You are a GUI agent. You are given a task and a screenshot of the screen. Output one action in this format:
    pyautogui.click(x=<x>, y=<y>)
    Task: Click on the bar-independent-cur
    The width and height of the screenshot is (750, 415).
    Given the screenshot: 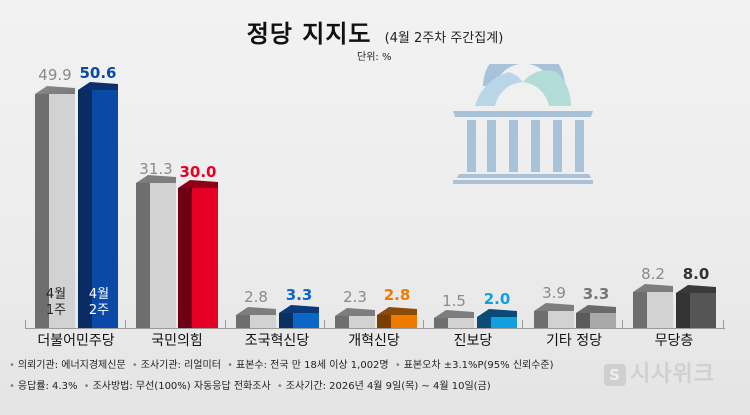 What is the action you would take?
    pyautogui.click(x=696, y=306)
    